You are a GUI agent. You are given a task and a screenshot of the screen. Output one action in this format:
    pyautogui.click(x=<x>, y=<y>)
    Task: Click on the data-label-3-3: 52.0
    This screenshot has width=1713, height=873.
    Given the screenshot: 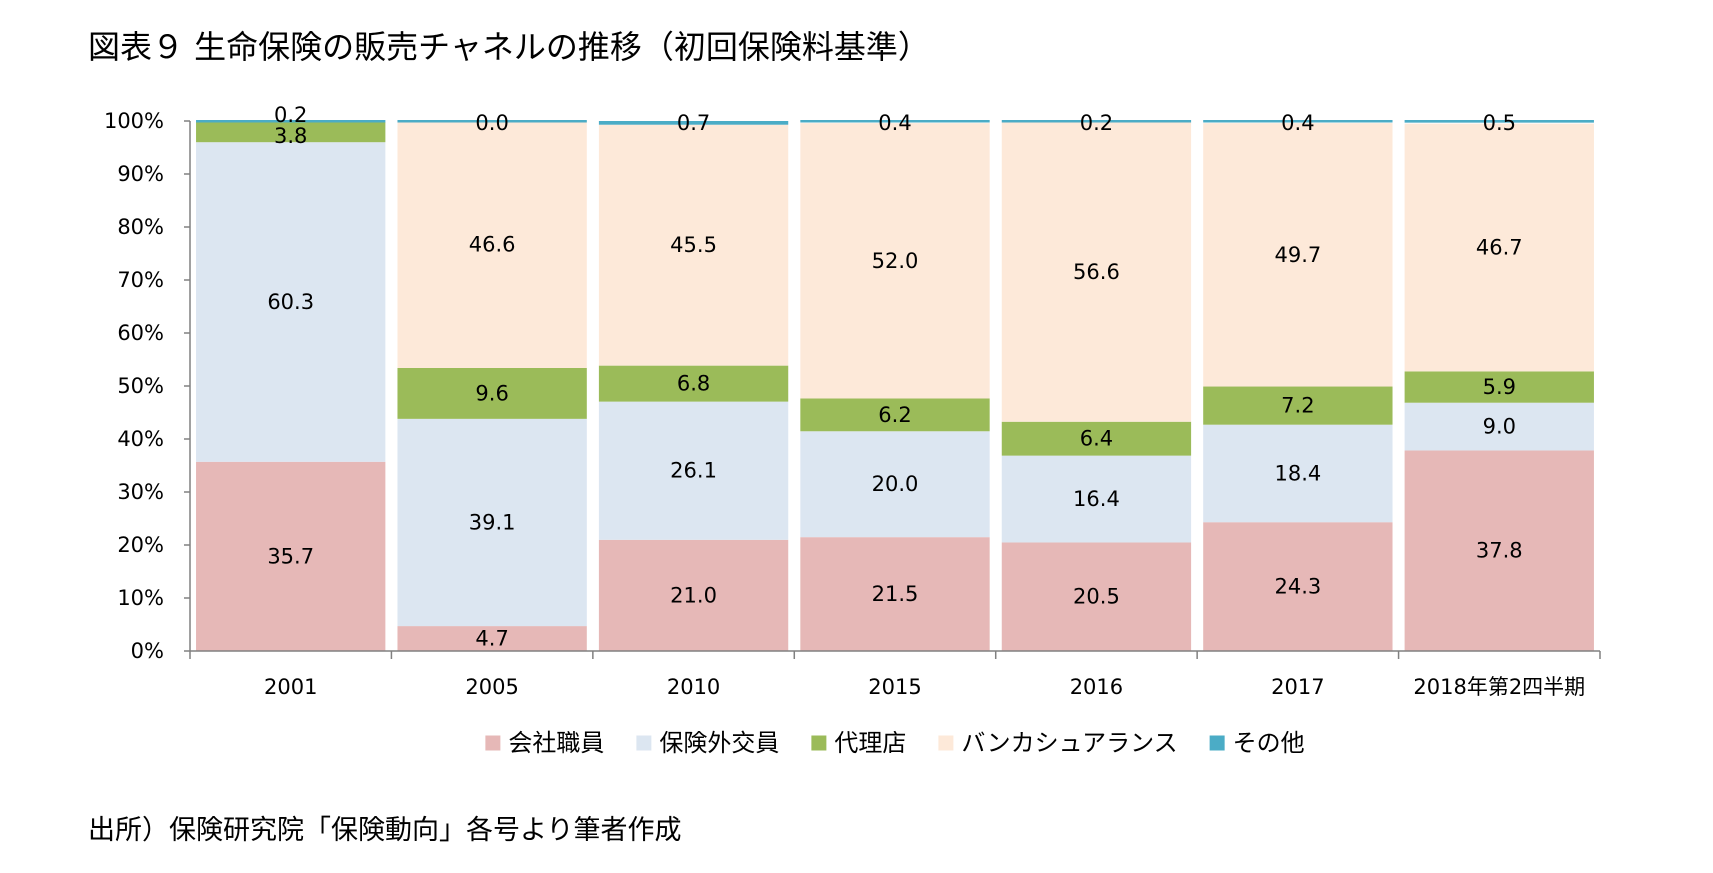 What is the action you would take?
    pyautogui.click(x=895, y=261)
    